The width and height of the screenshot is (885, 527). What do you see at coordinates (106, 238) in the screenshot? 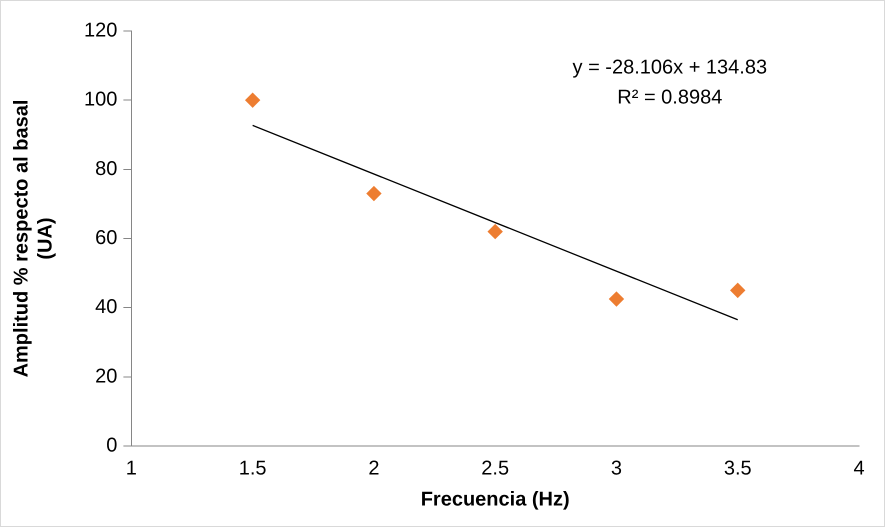
I see `y-tick-label: 60` at bounding box center [106, 238].